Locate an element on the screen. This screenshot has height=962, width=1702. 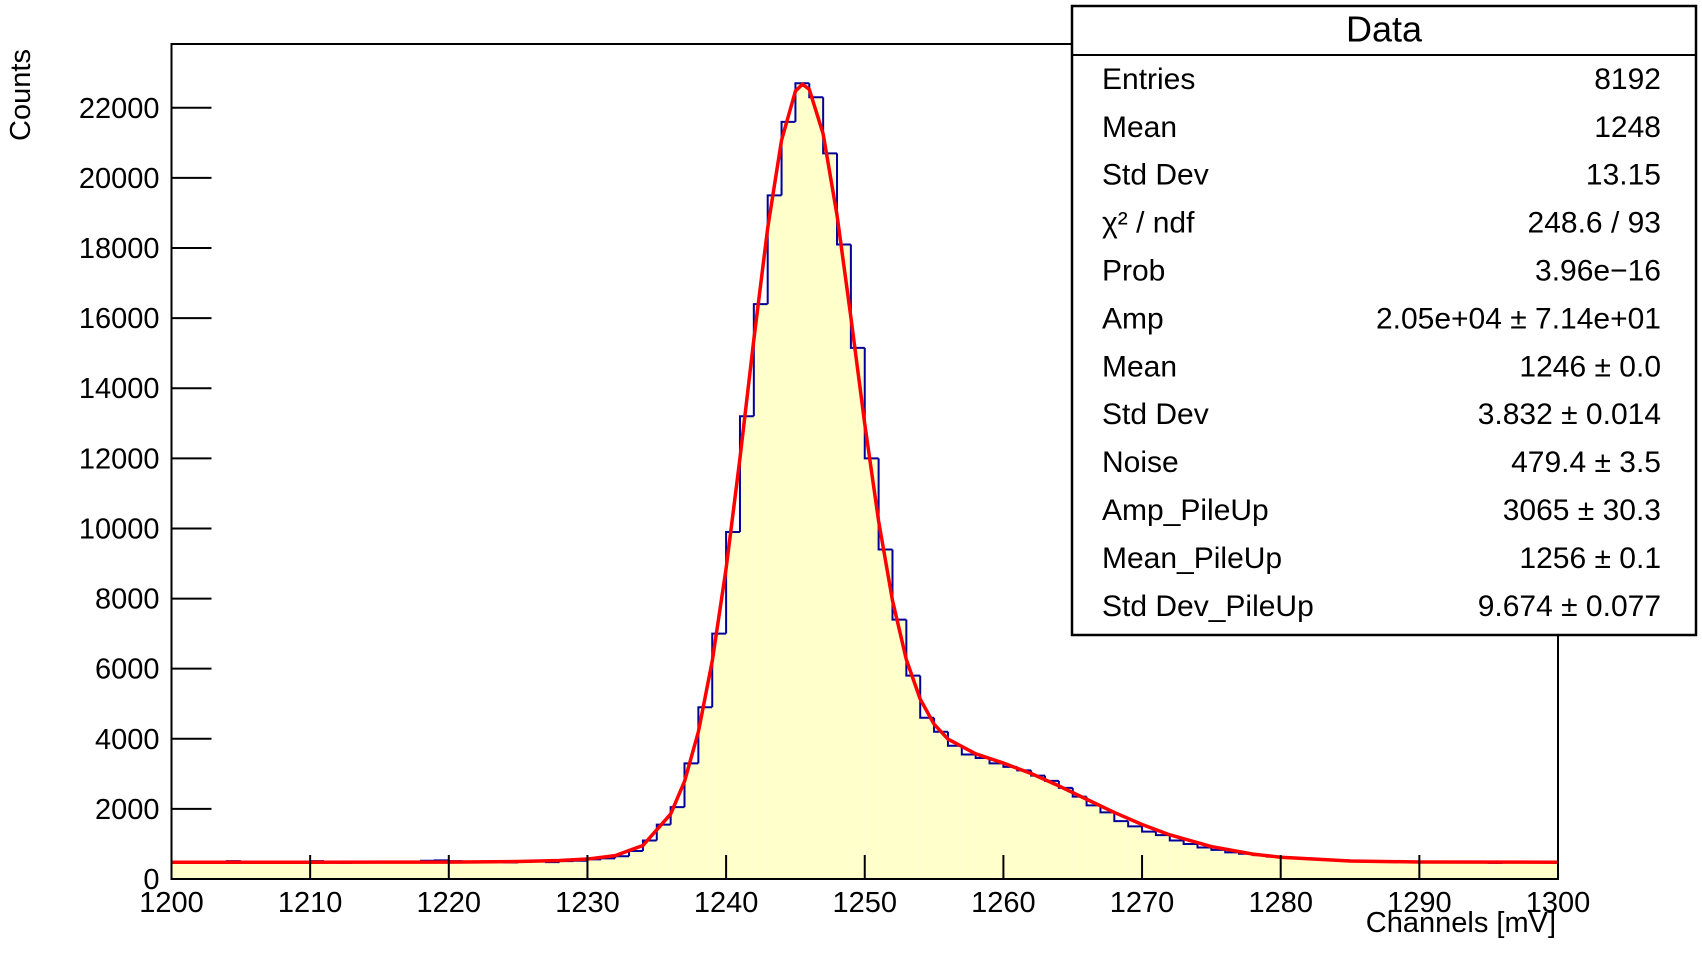
stats-value: 1246 ± 0.0 is located at coordinates (1590, 366).